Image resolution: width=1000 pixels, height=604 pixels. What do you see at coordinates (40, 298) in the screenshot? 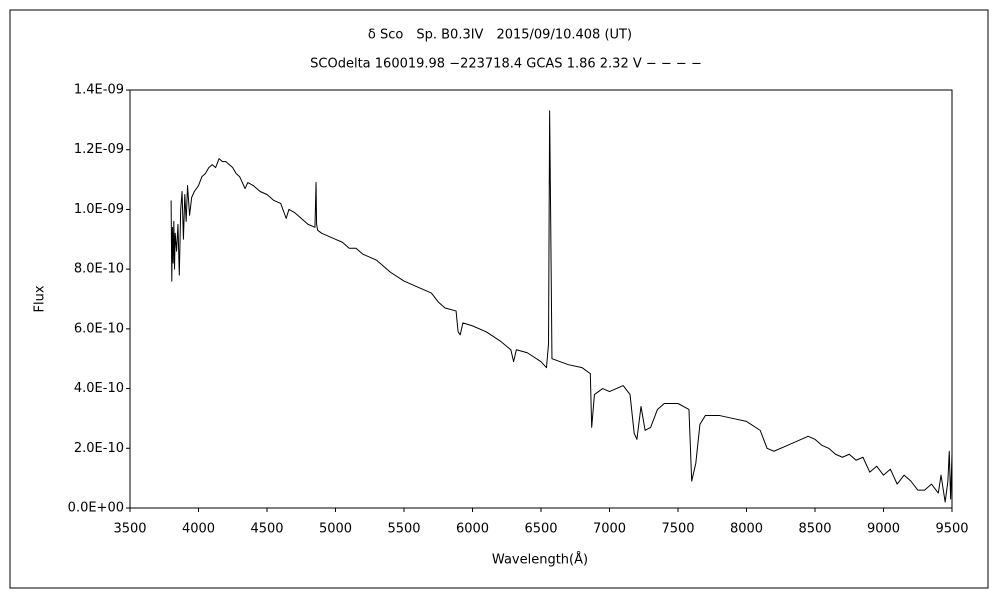
I see `y-axis-label: Flux` at bounding box center [40, 298].